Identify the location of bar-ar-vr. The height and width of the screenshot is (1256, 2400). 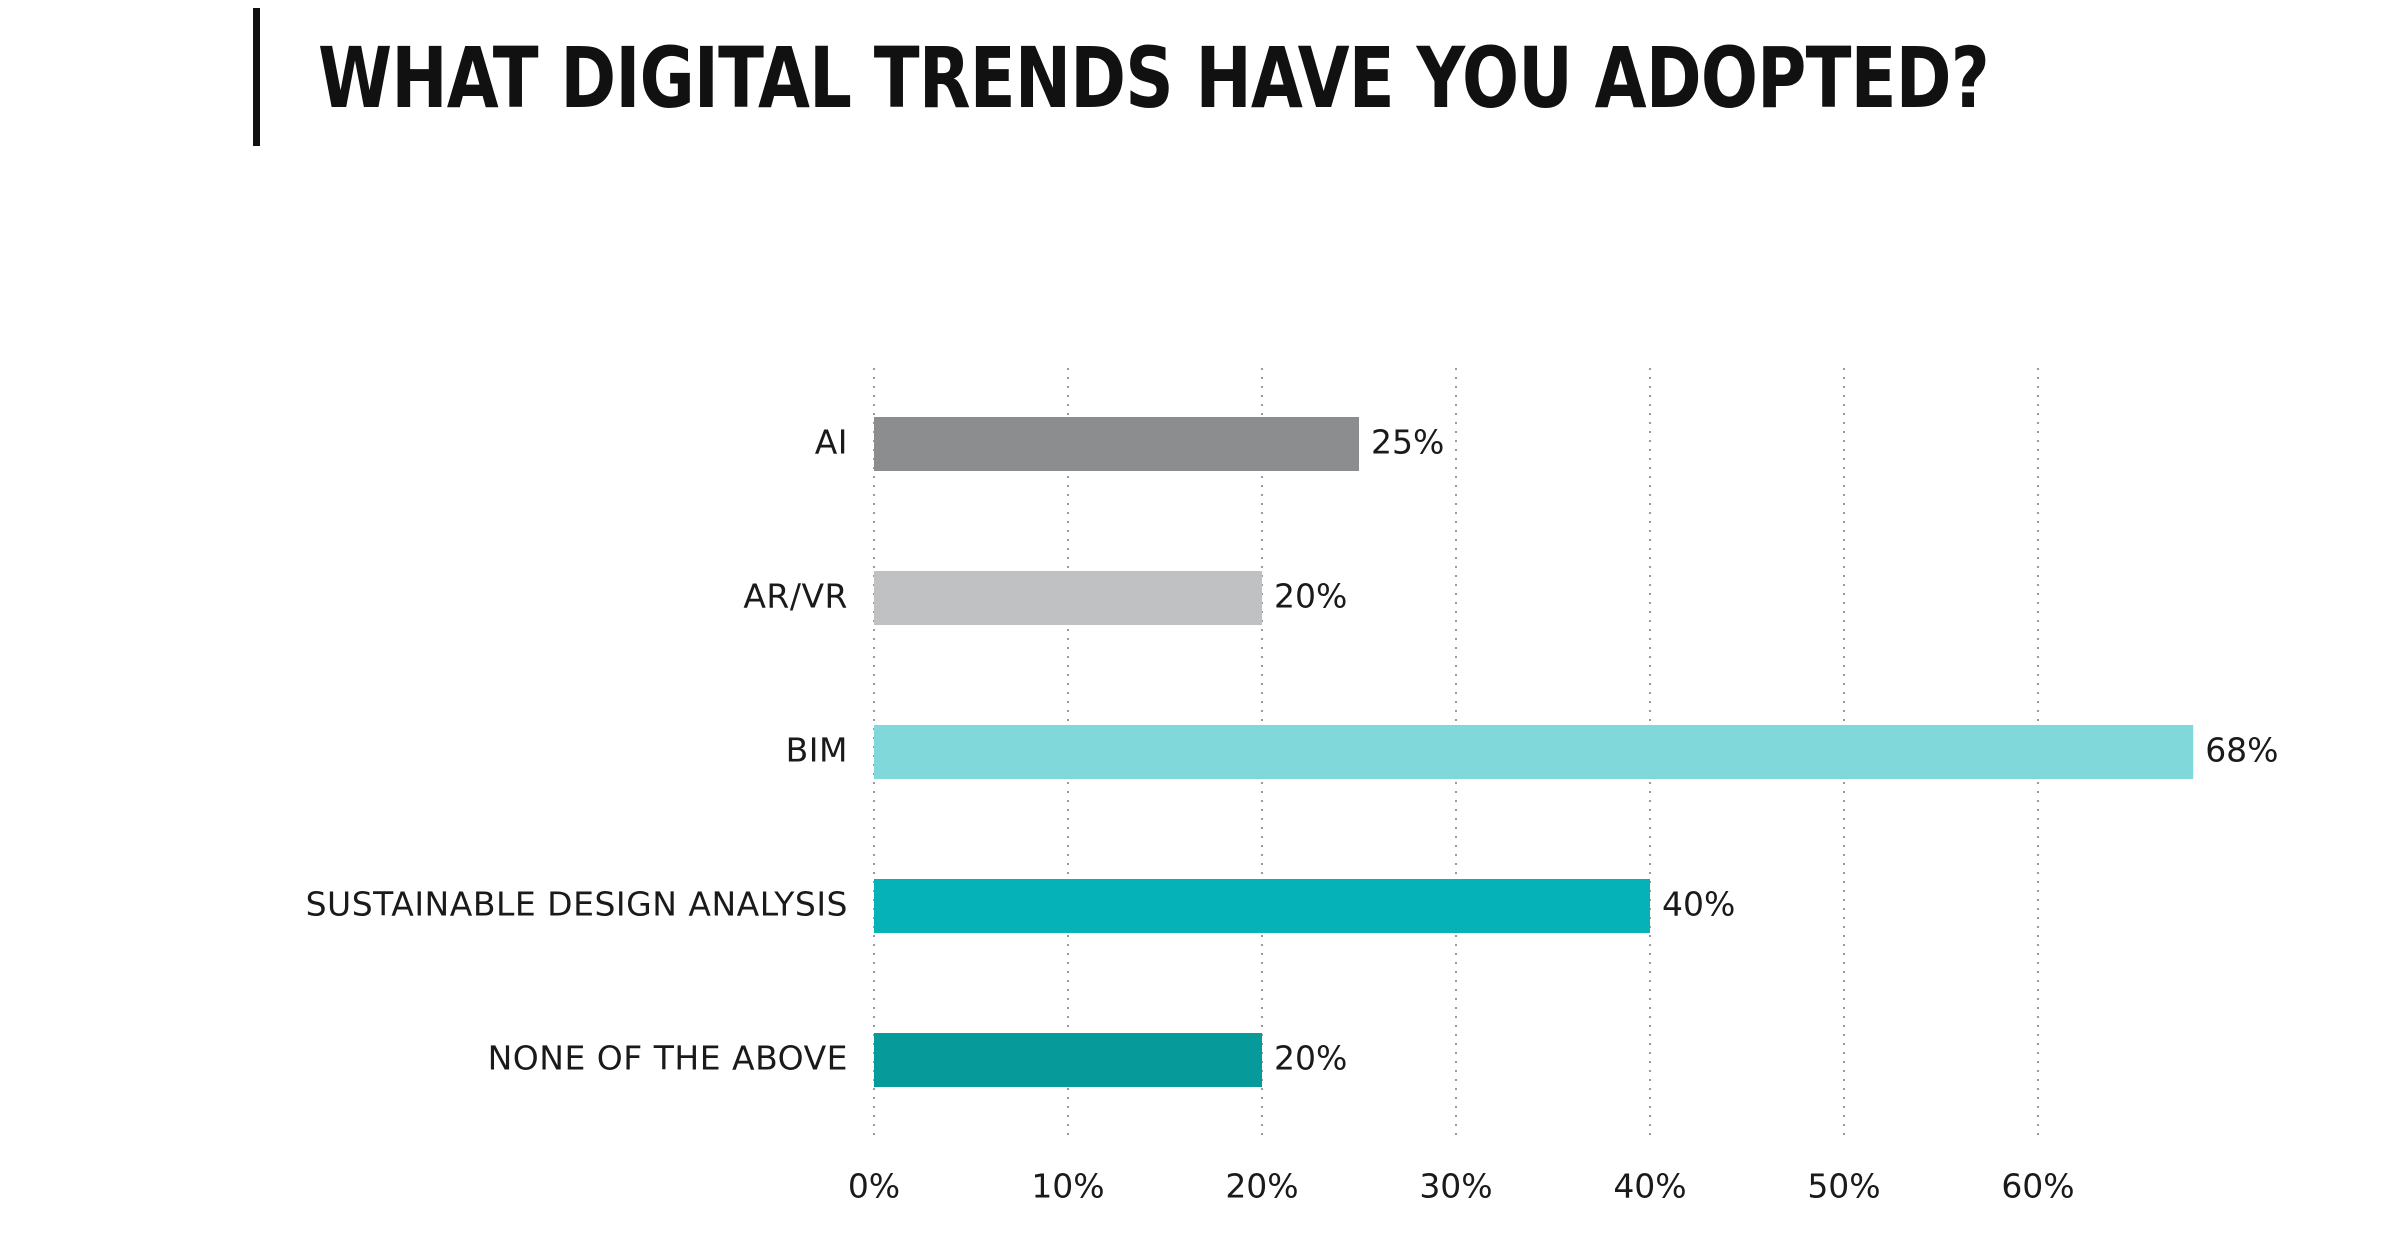
(1068, 598).